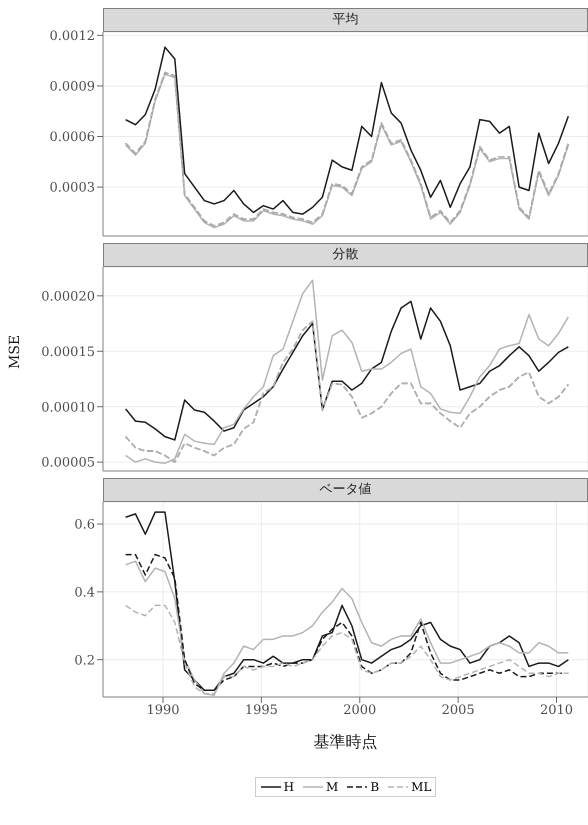 The image size is (588, 825). Describe the element at coordinates (68, 463) in the screenshot. I see `y-tick-label: 0.00005` at that location.